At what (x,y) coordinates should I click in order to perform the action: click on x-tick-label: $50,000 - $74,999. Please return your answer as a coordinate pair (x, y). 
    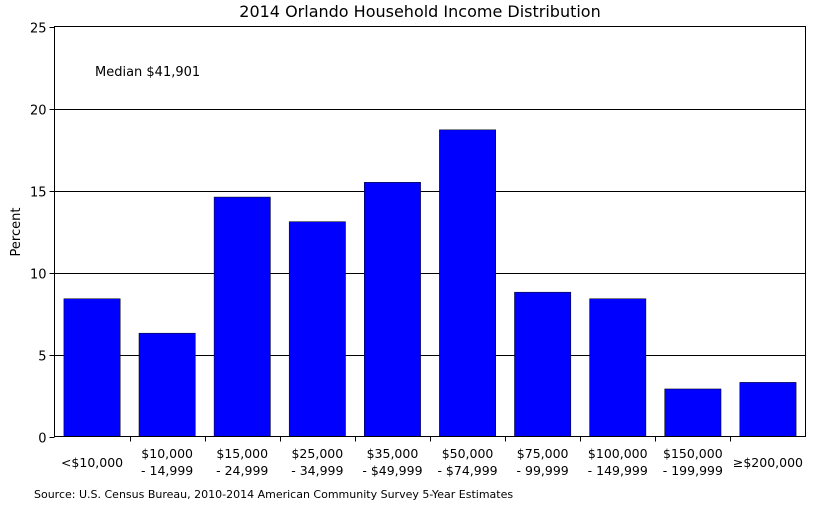
    Looking at the image, I should click on (467, 462).